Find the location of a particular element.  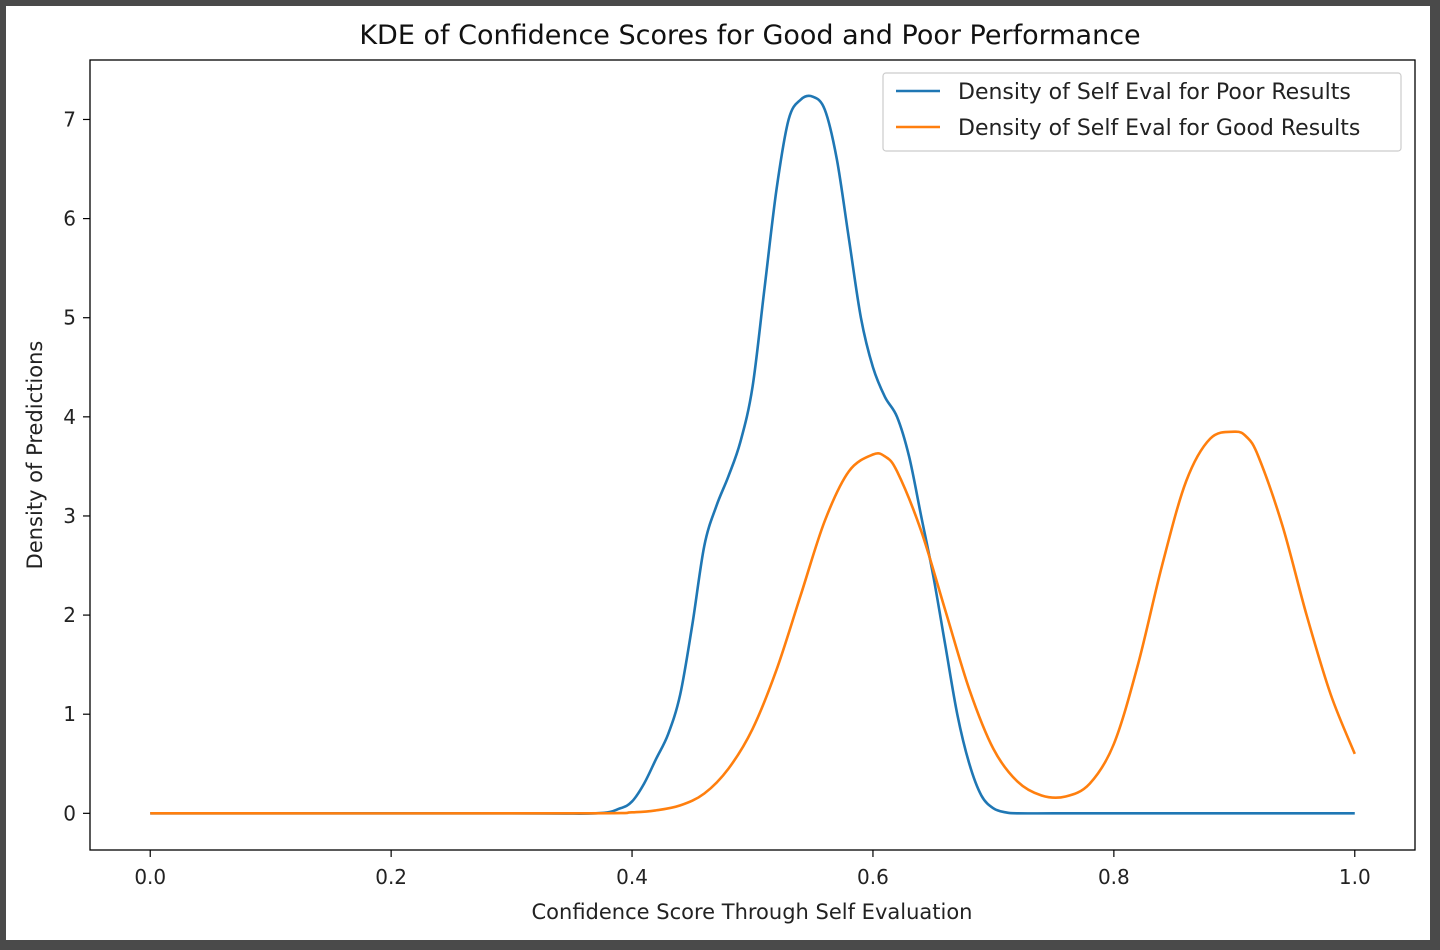

x-tick-label: 0.6 is located at coordinates (873, 877).